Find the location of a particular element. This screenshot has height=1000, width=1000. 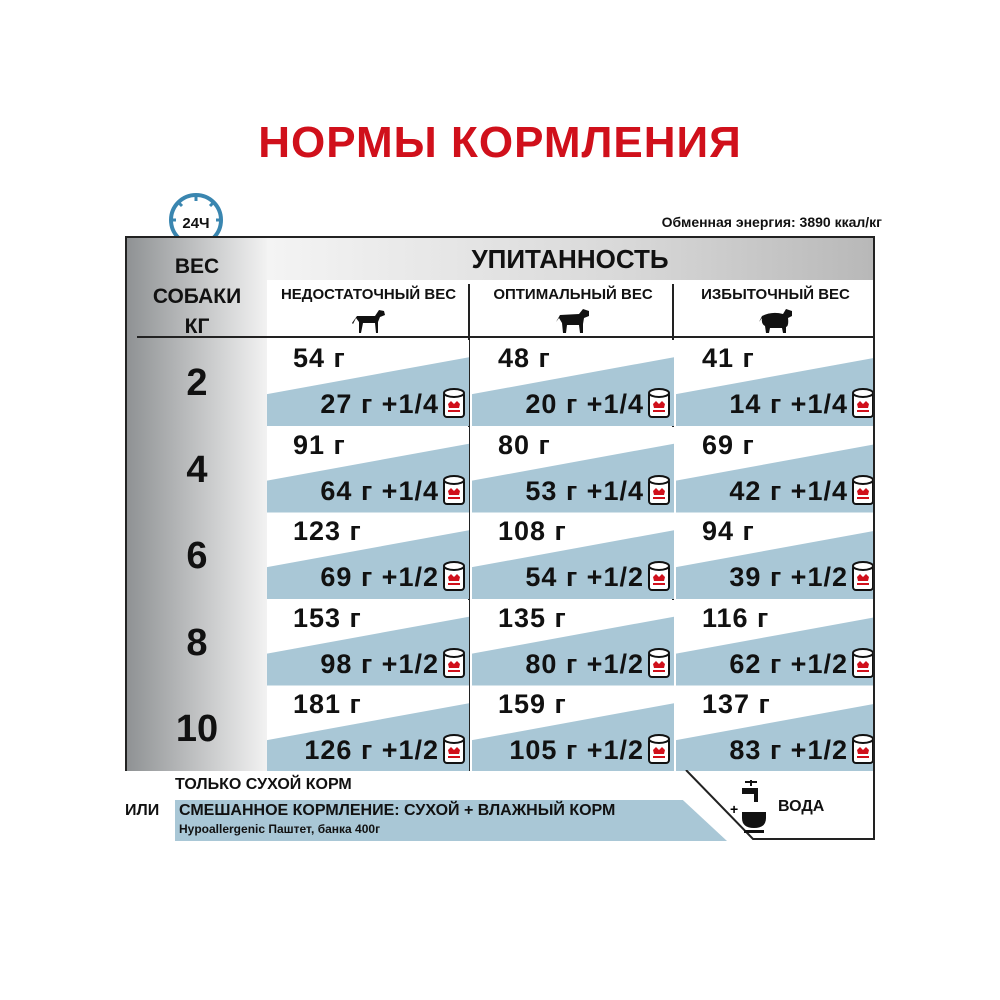

mixed-amount: 54 г +1/2 is located at coordinates (584, 577).